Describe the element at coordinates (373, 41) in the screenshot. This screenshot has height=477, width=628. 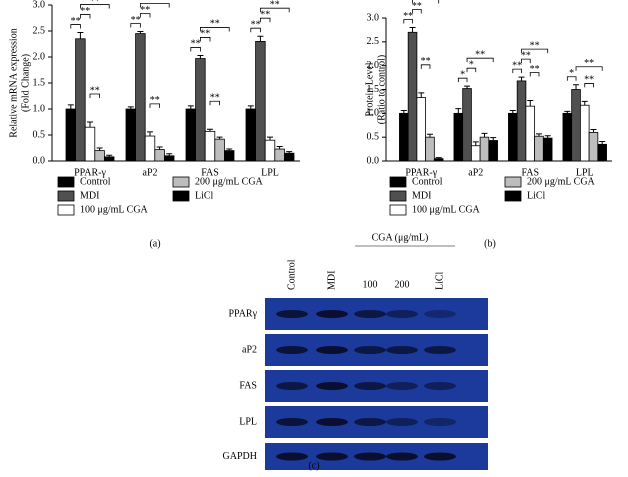
I see `y-tick-label: 2.5` at that location.